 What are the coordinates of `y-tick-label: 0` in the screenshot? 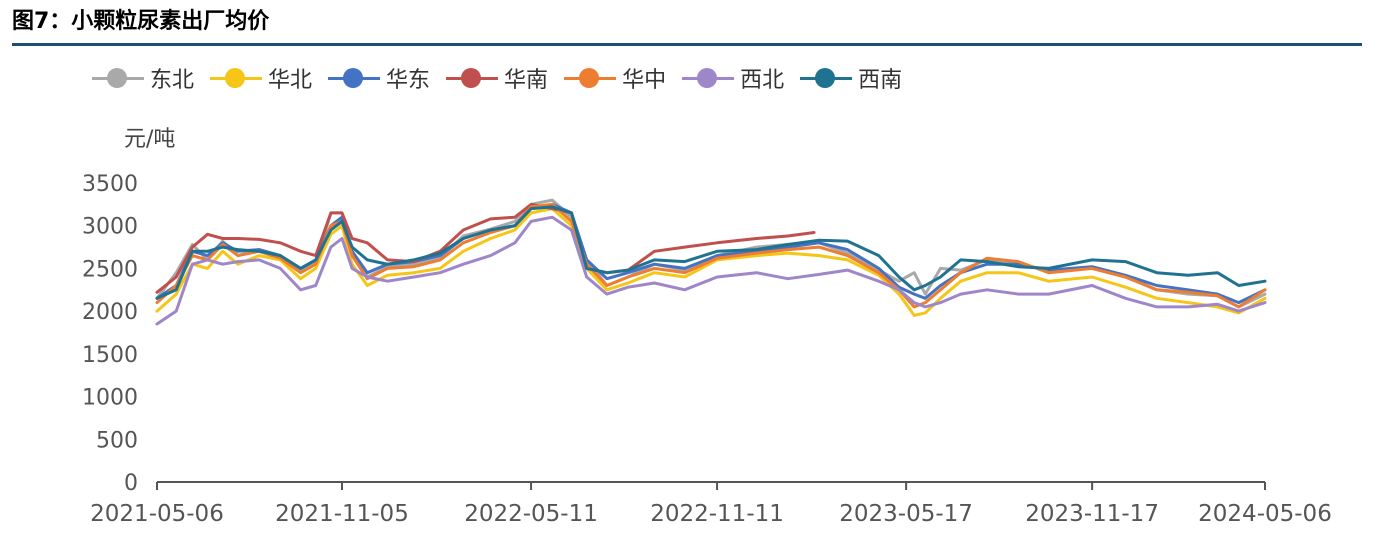 It's located at (131, 483).